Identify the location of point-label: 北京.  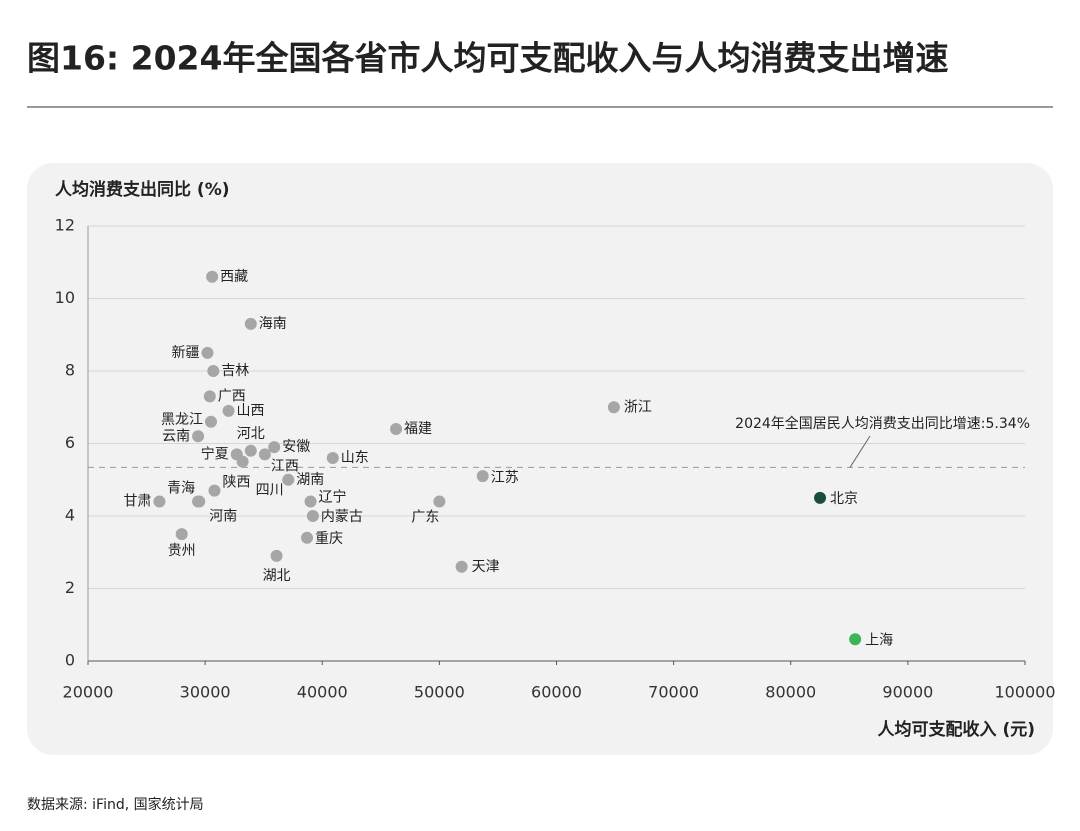
(844, 499).